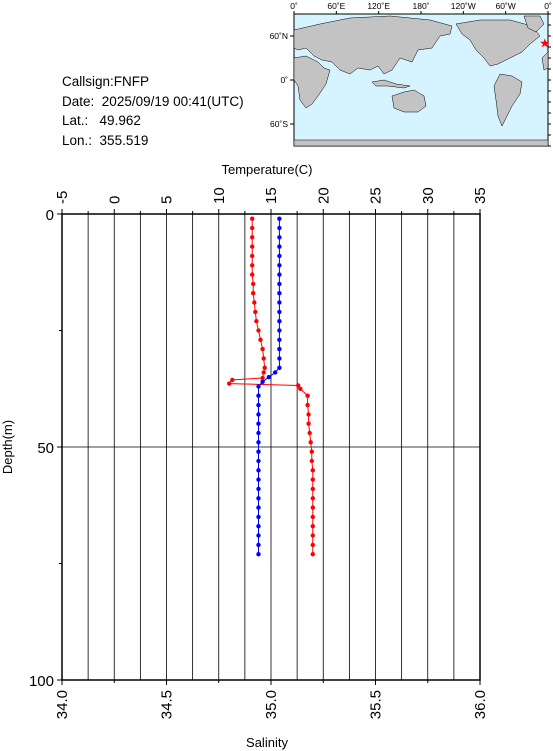 This screenshot has height=751, width=553. I want to click on salinity-tick-label: 34.0, so click(62, 704).